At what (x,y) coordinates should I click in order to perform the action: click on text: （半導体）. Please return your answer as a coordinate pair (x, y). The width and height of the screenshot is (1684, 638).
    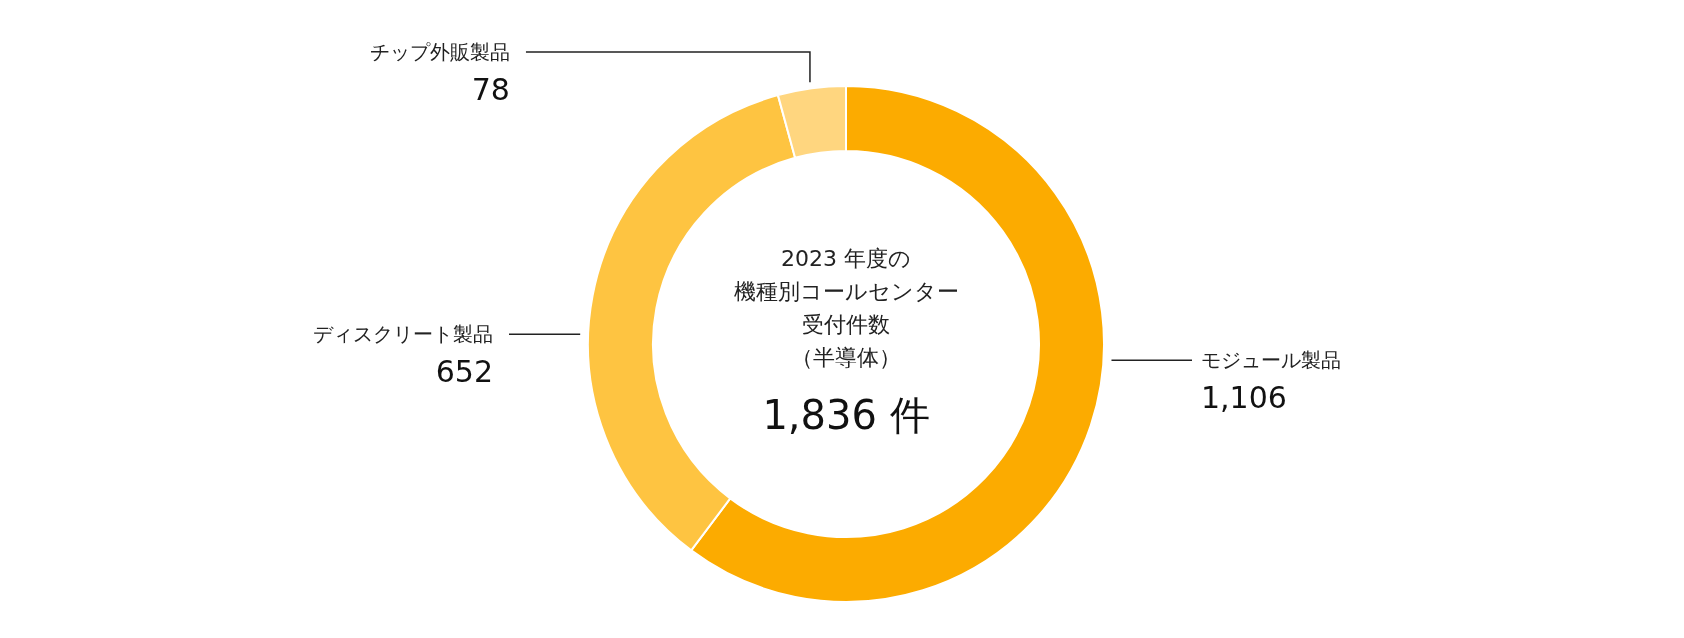
    Looking at the image, I should click on (846, 357).